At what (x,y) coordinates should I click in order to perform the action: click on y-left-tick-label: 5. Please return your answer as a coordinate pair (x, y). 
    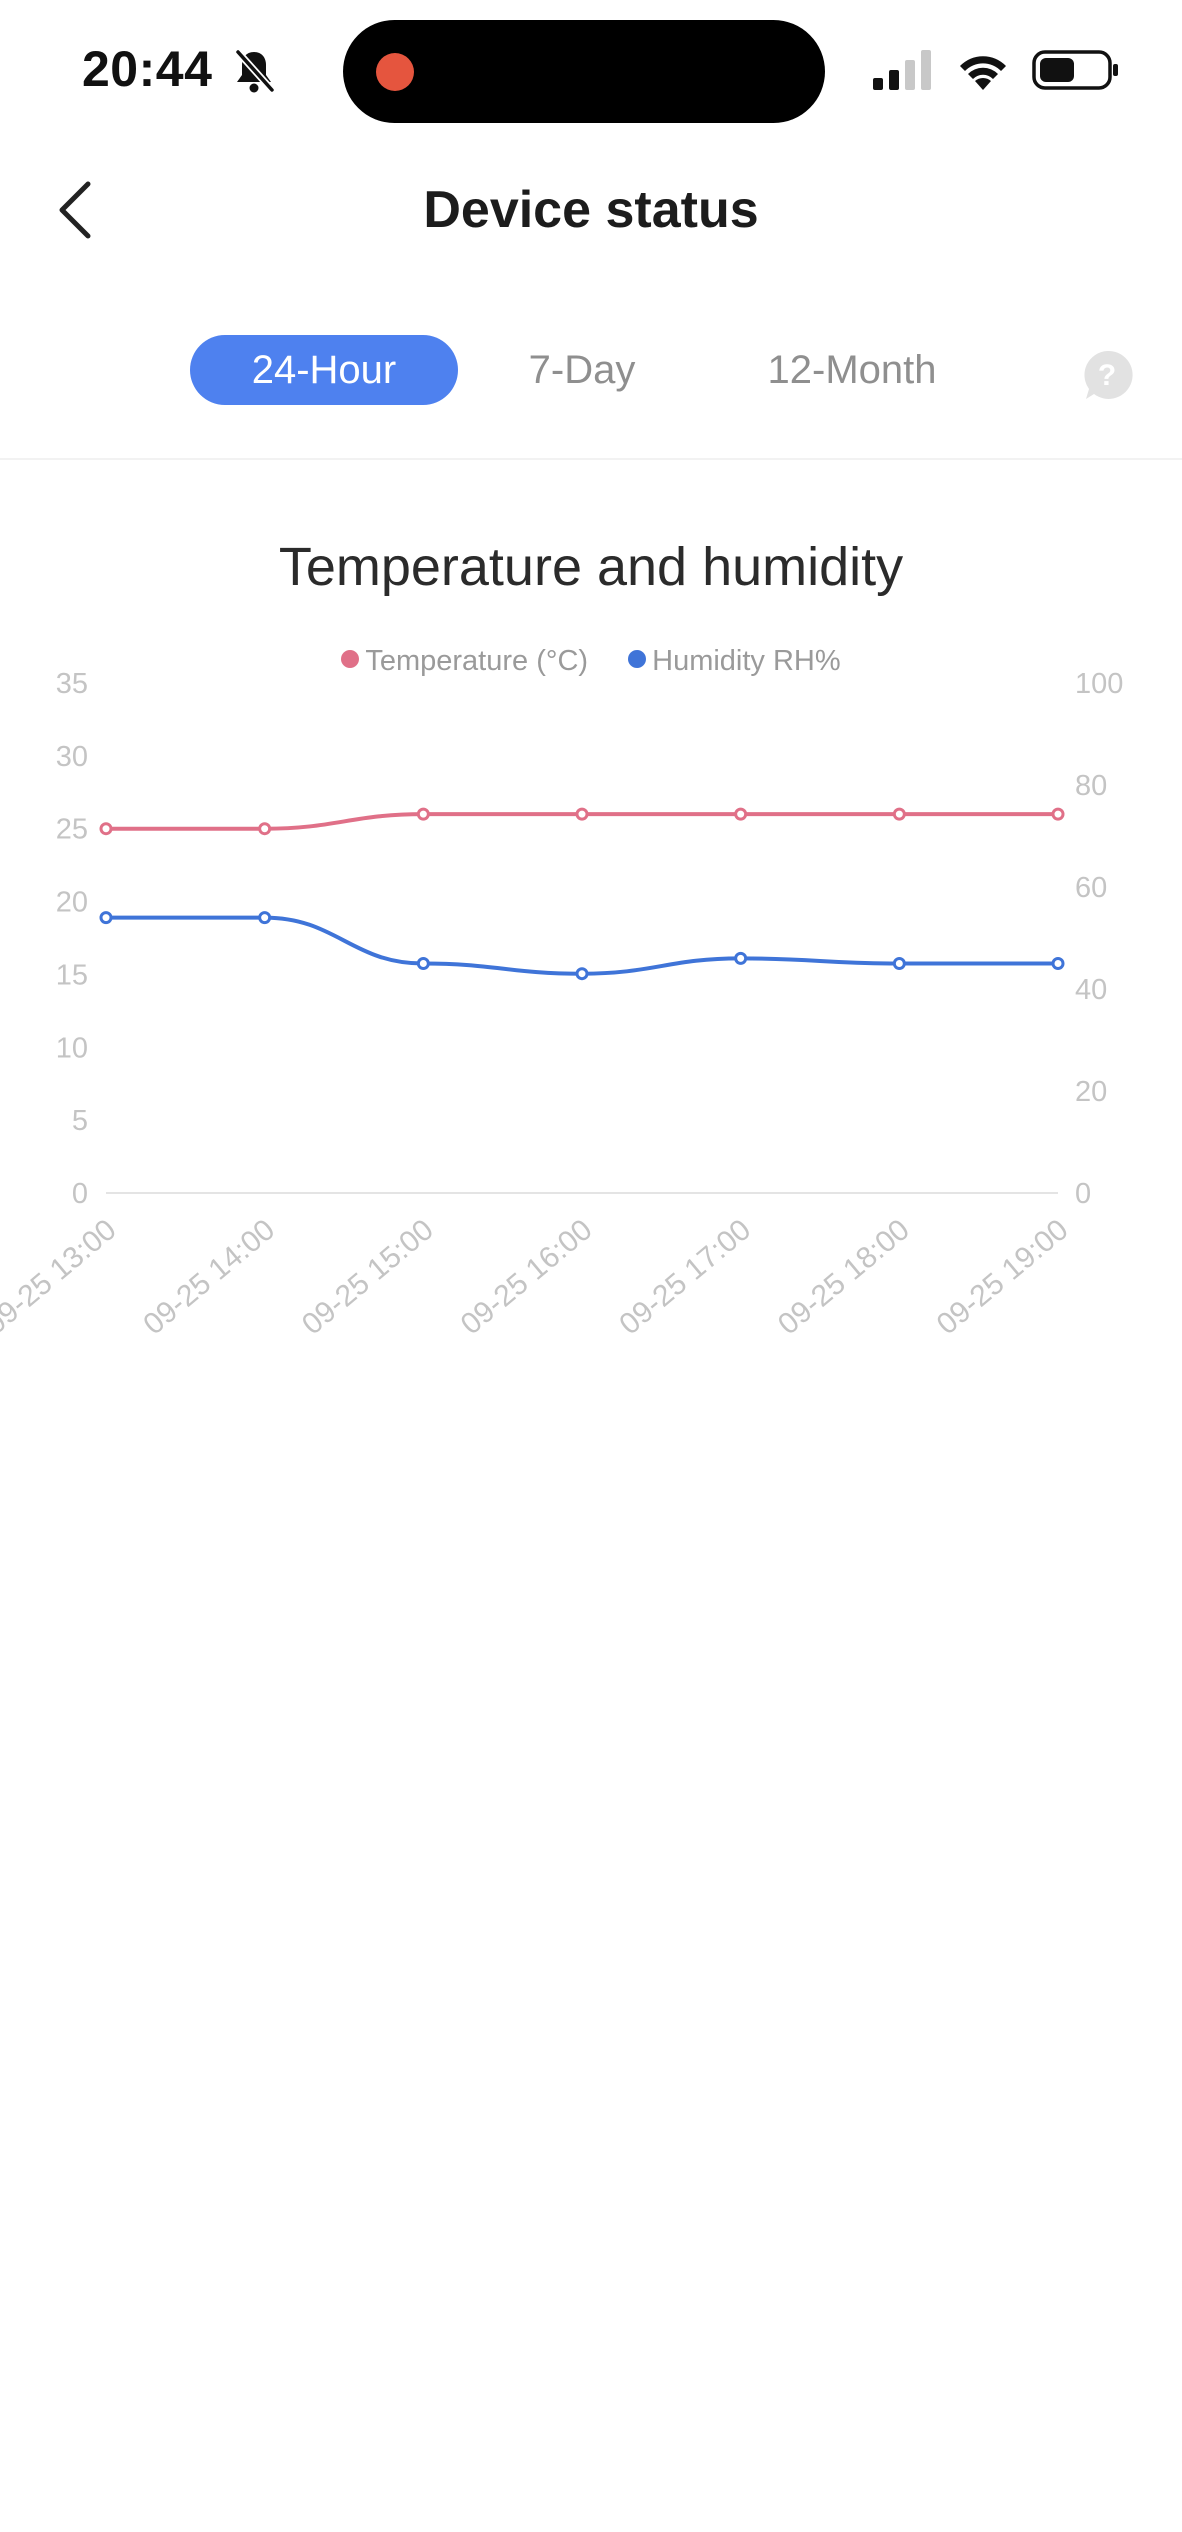
    Looking at the image, I should click on (80, 1121).